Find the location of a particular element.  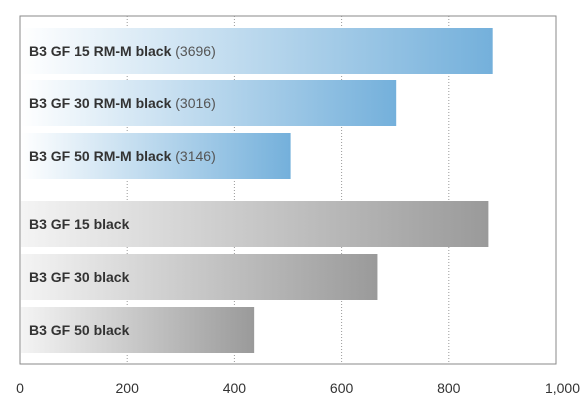

x-tick-label: 600 is located at coordinates (342, 388).